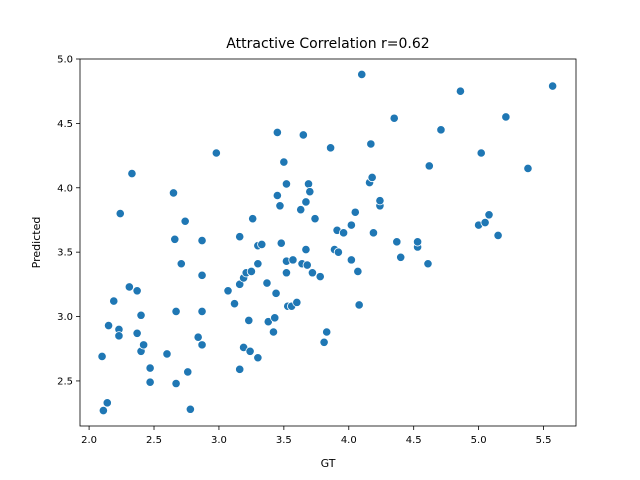 The image size is (640, 480). Describe the element at coordinates (89, 440) in the screenshot. I see `x-tick-label: 2.0` at that location.